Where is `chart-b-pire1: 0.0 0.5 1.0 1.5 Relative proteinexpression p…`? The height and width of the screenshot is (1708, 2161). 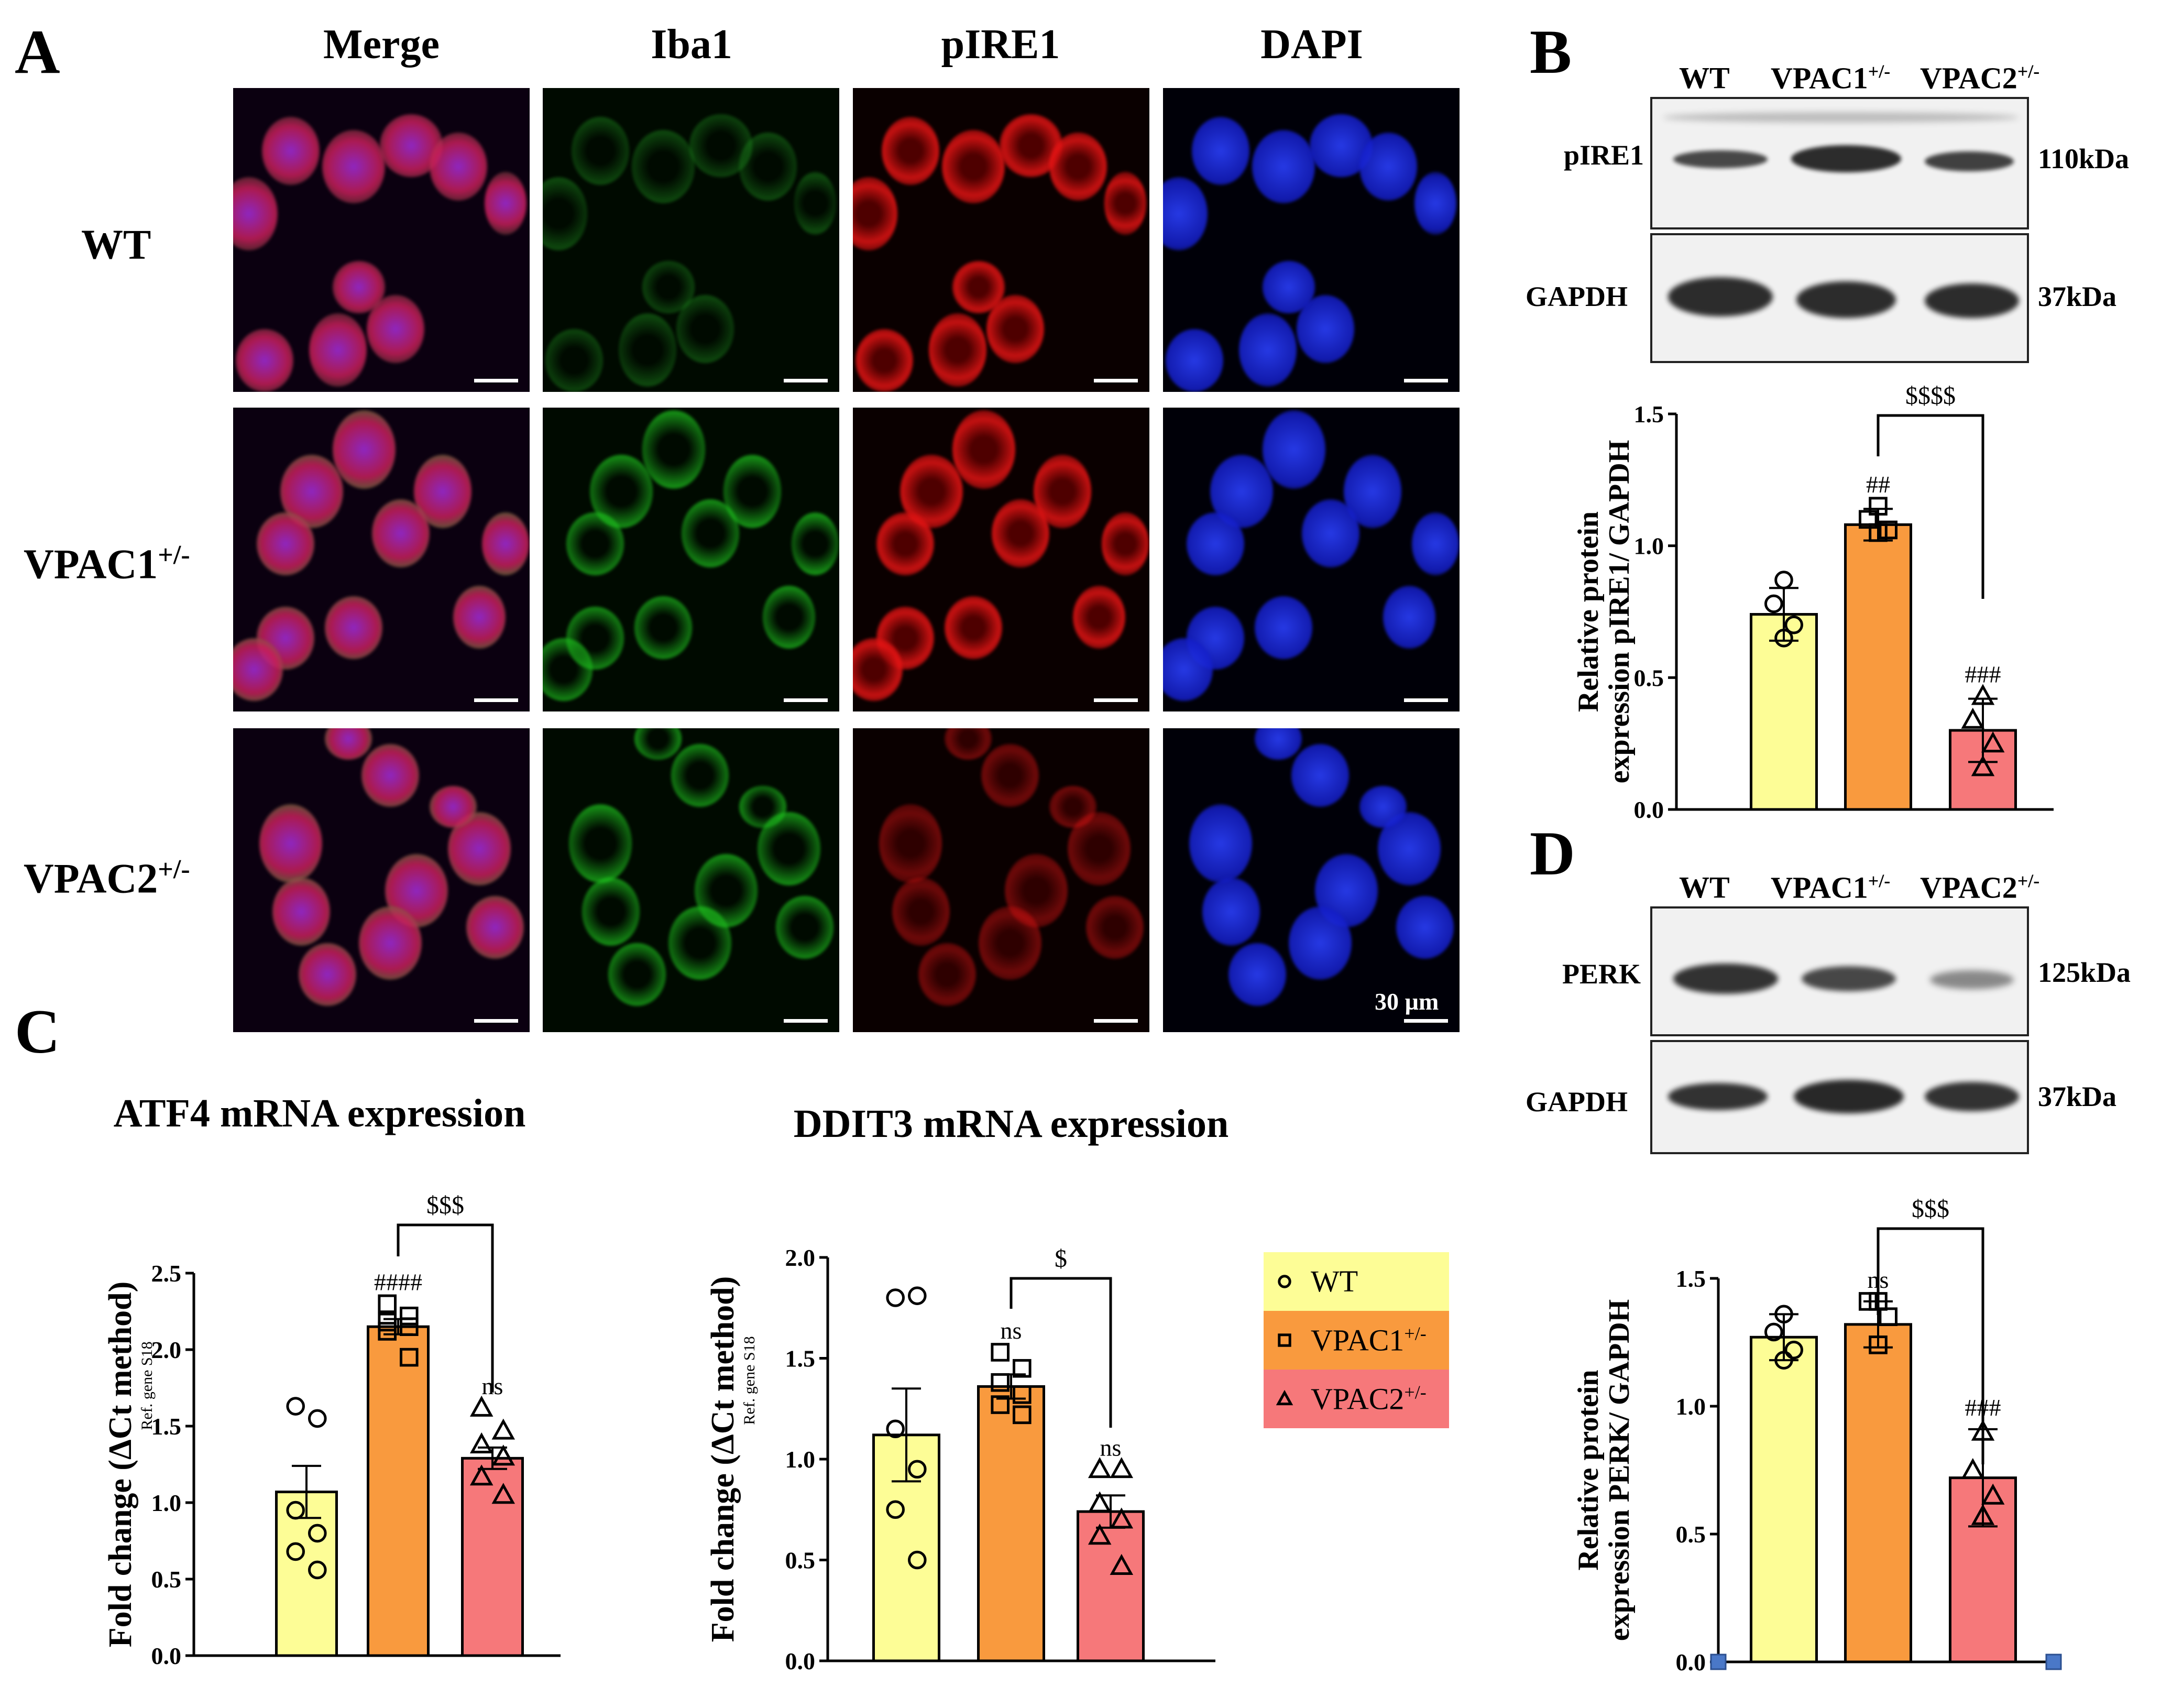 chart-b-pire1: 0.0 0.5 1.0 1.5 Relative proteinexpression p… is located at coordinates (1813, 602).